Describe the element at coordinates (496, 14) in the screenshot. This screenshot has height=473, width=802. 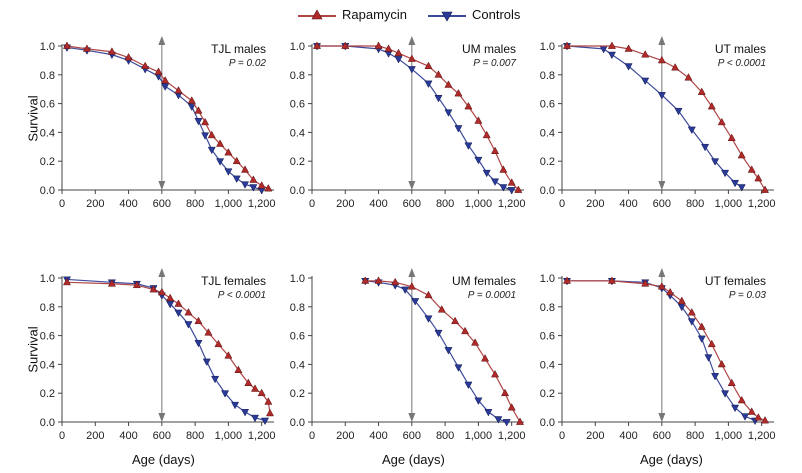
I see `legend-controls-label: Controls` at that location.